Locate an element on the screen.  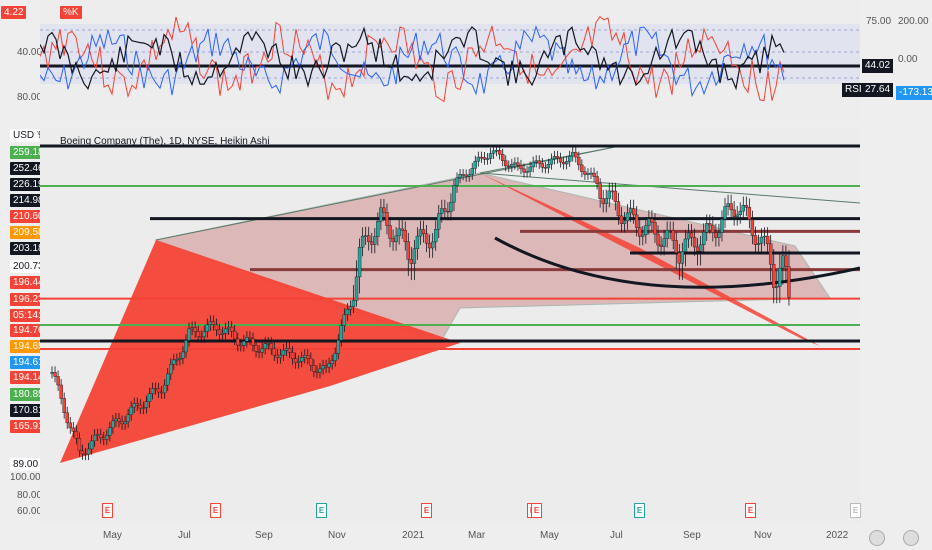
price-label-value: 180.85 is located at coordinates (28, 394).